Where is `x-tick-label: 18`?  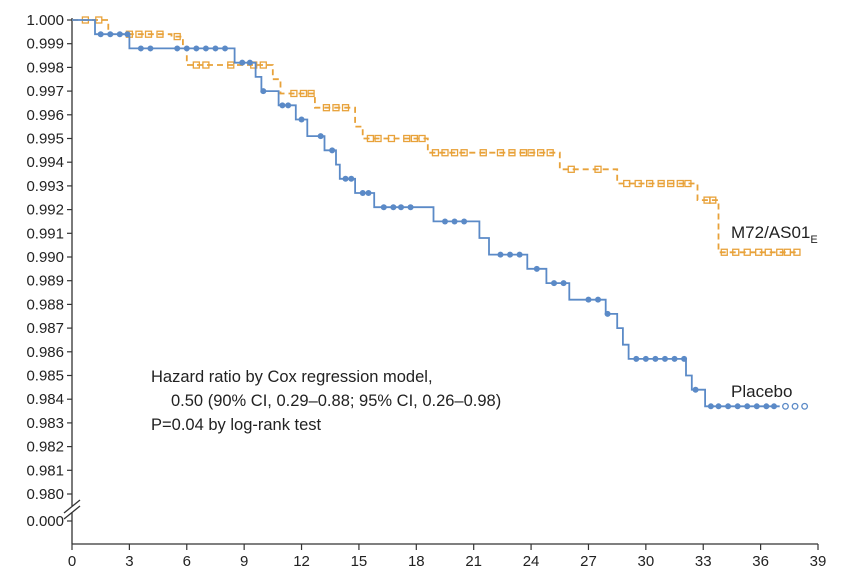 x-tick-label: 18 is located at coordinates (416, 561).